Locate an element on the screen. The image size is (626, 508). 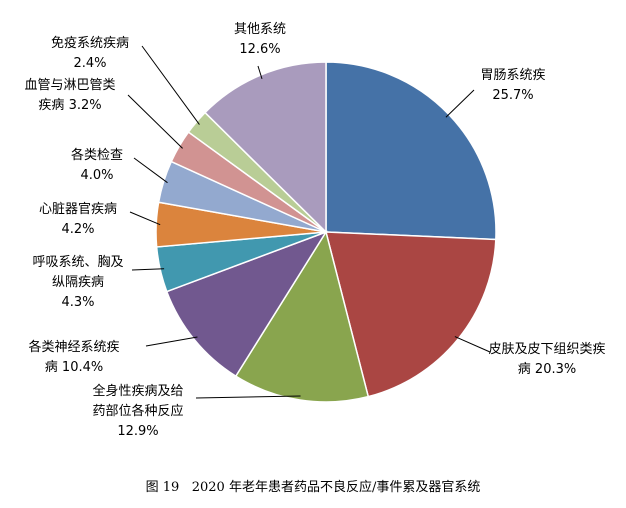
value-label: 20.3% is located at coordinates (555, 369).